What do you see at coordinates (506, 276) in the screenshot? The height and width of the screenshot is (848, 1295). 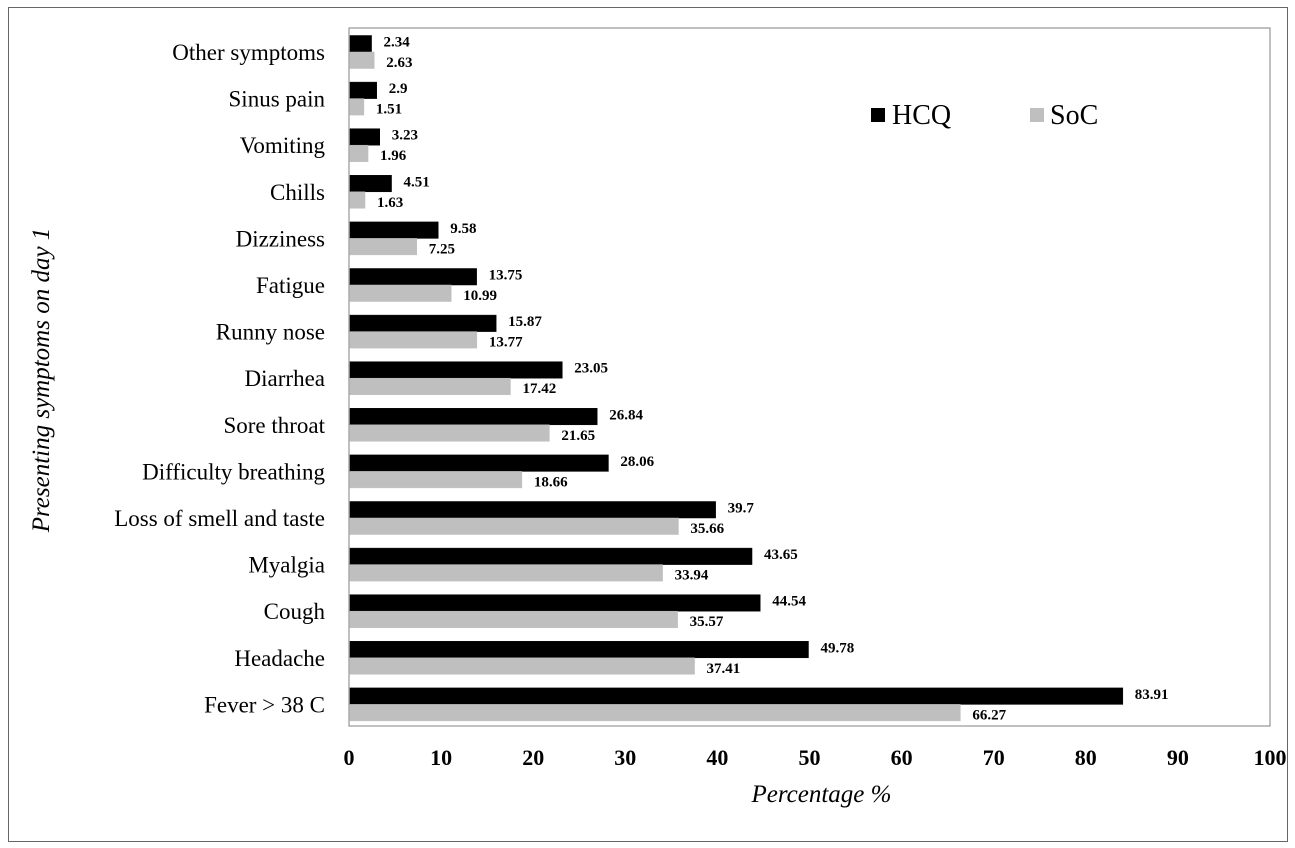 I see `data-label-hcq: 13.75` at bounding box center [506, 276].